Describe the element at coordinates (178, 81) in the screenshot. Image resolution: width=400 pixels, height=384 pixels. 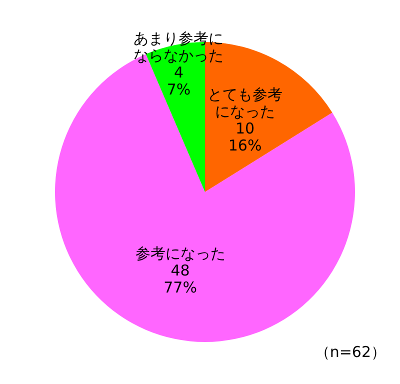
I see `data-label: 4 7%` at that location.